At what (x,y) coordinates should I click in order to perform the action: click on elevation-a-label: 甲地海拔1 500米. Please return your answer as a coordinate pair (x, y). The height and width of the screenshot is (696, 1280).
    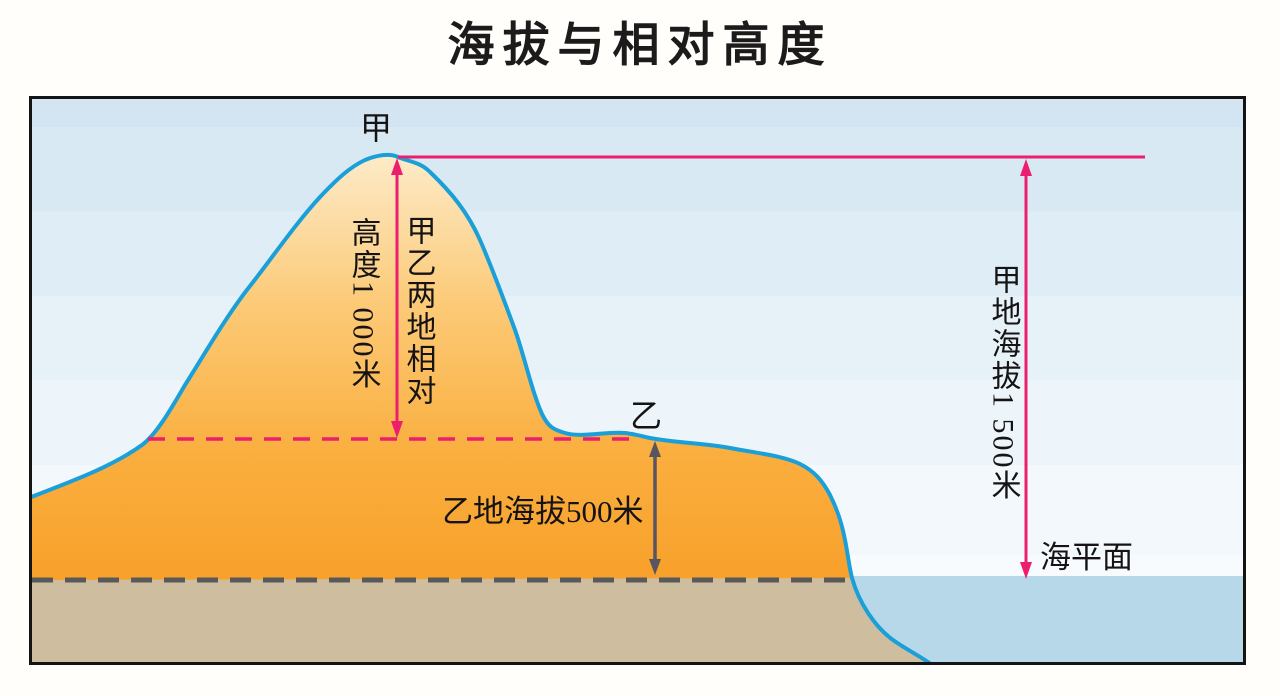
    Looking at the image, I should click on (1003, 383).